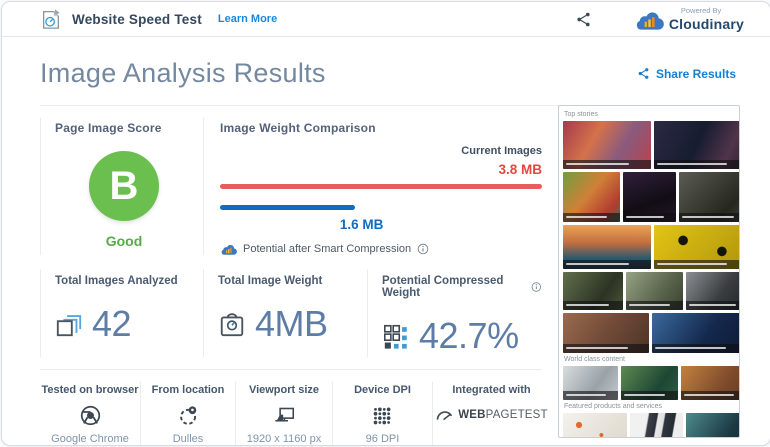  I want to click on stat-label: Potential Compressed Weight, so click(443, 287).